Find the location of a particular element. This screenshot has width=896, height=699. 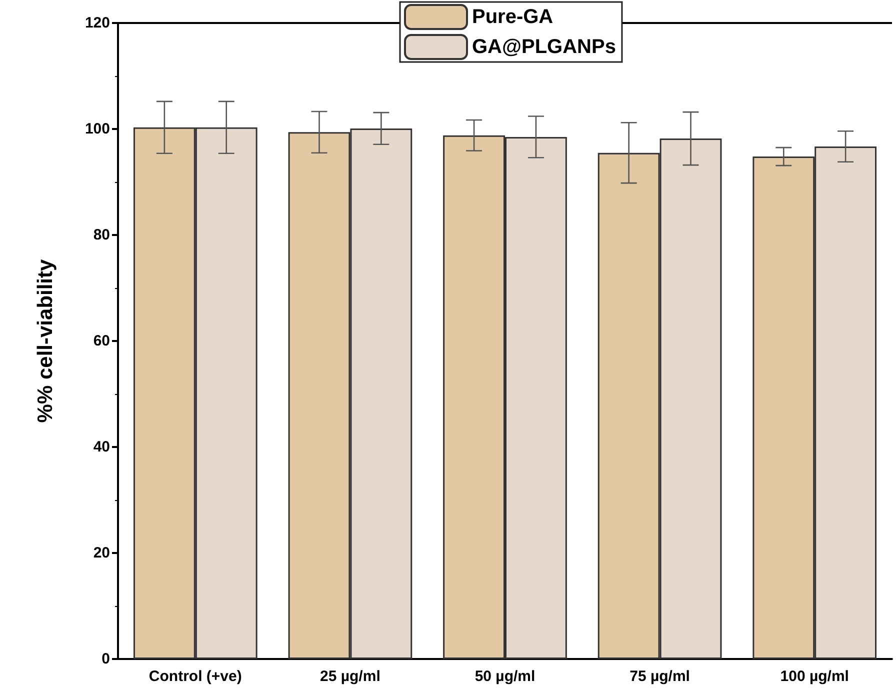

y-tick-label: 0 is located at coordinates (106, 659).